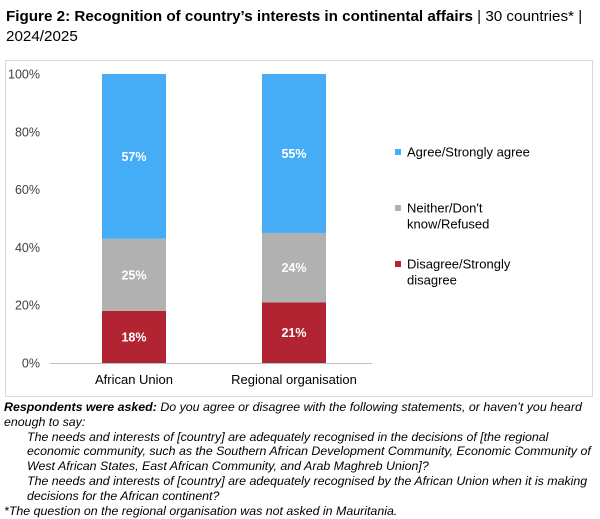  I want to click on legend-label: disagree, so click(432, 280).